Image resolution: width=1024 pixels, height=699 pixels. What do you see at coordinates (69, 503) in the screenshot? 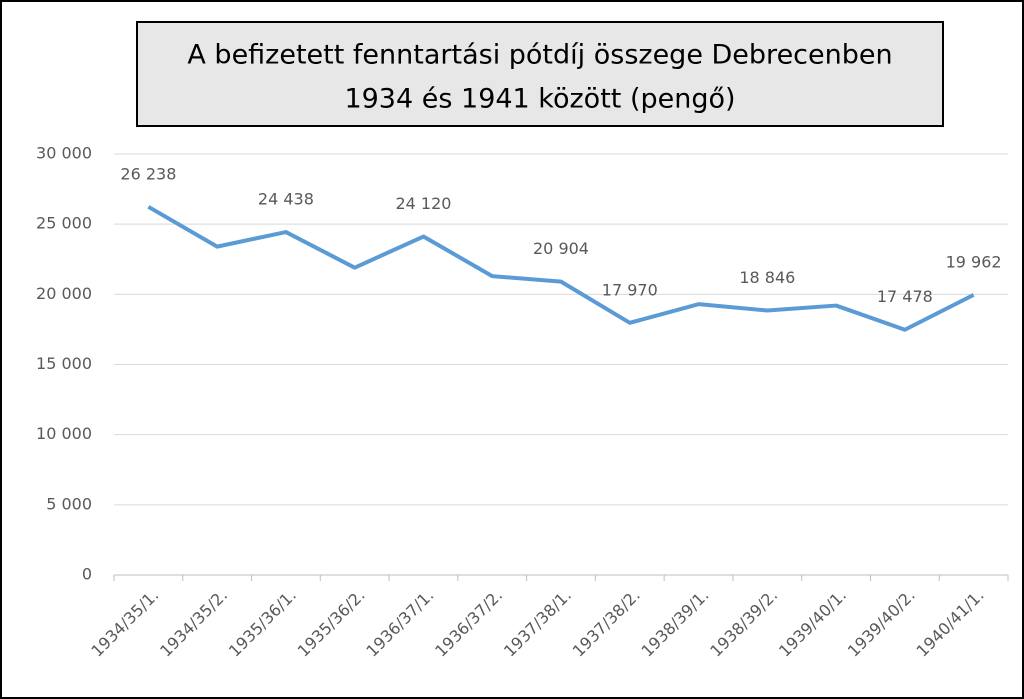
I see `y-tick-label: 5 000` at bounding box center [69, 503].